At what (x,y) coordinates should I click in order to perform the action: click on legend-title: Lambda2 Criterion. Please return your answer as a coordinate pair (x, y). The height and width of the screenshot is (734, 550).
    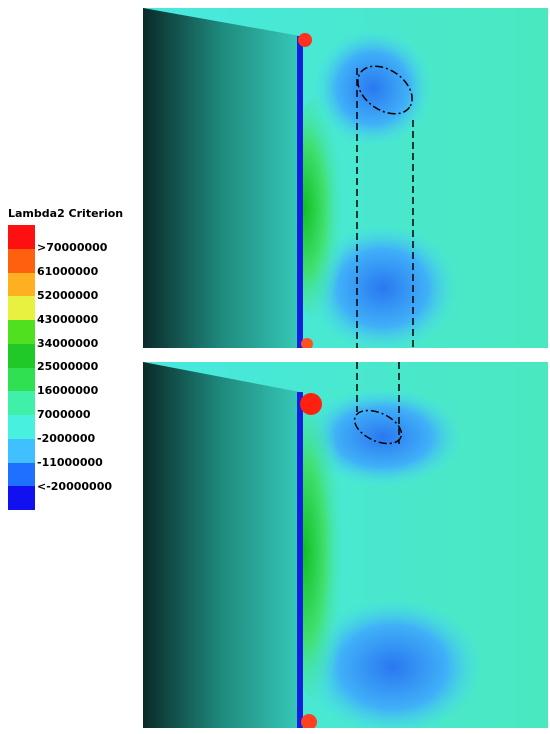
    Looking at the image, I should click on (66, 213).